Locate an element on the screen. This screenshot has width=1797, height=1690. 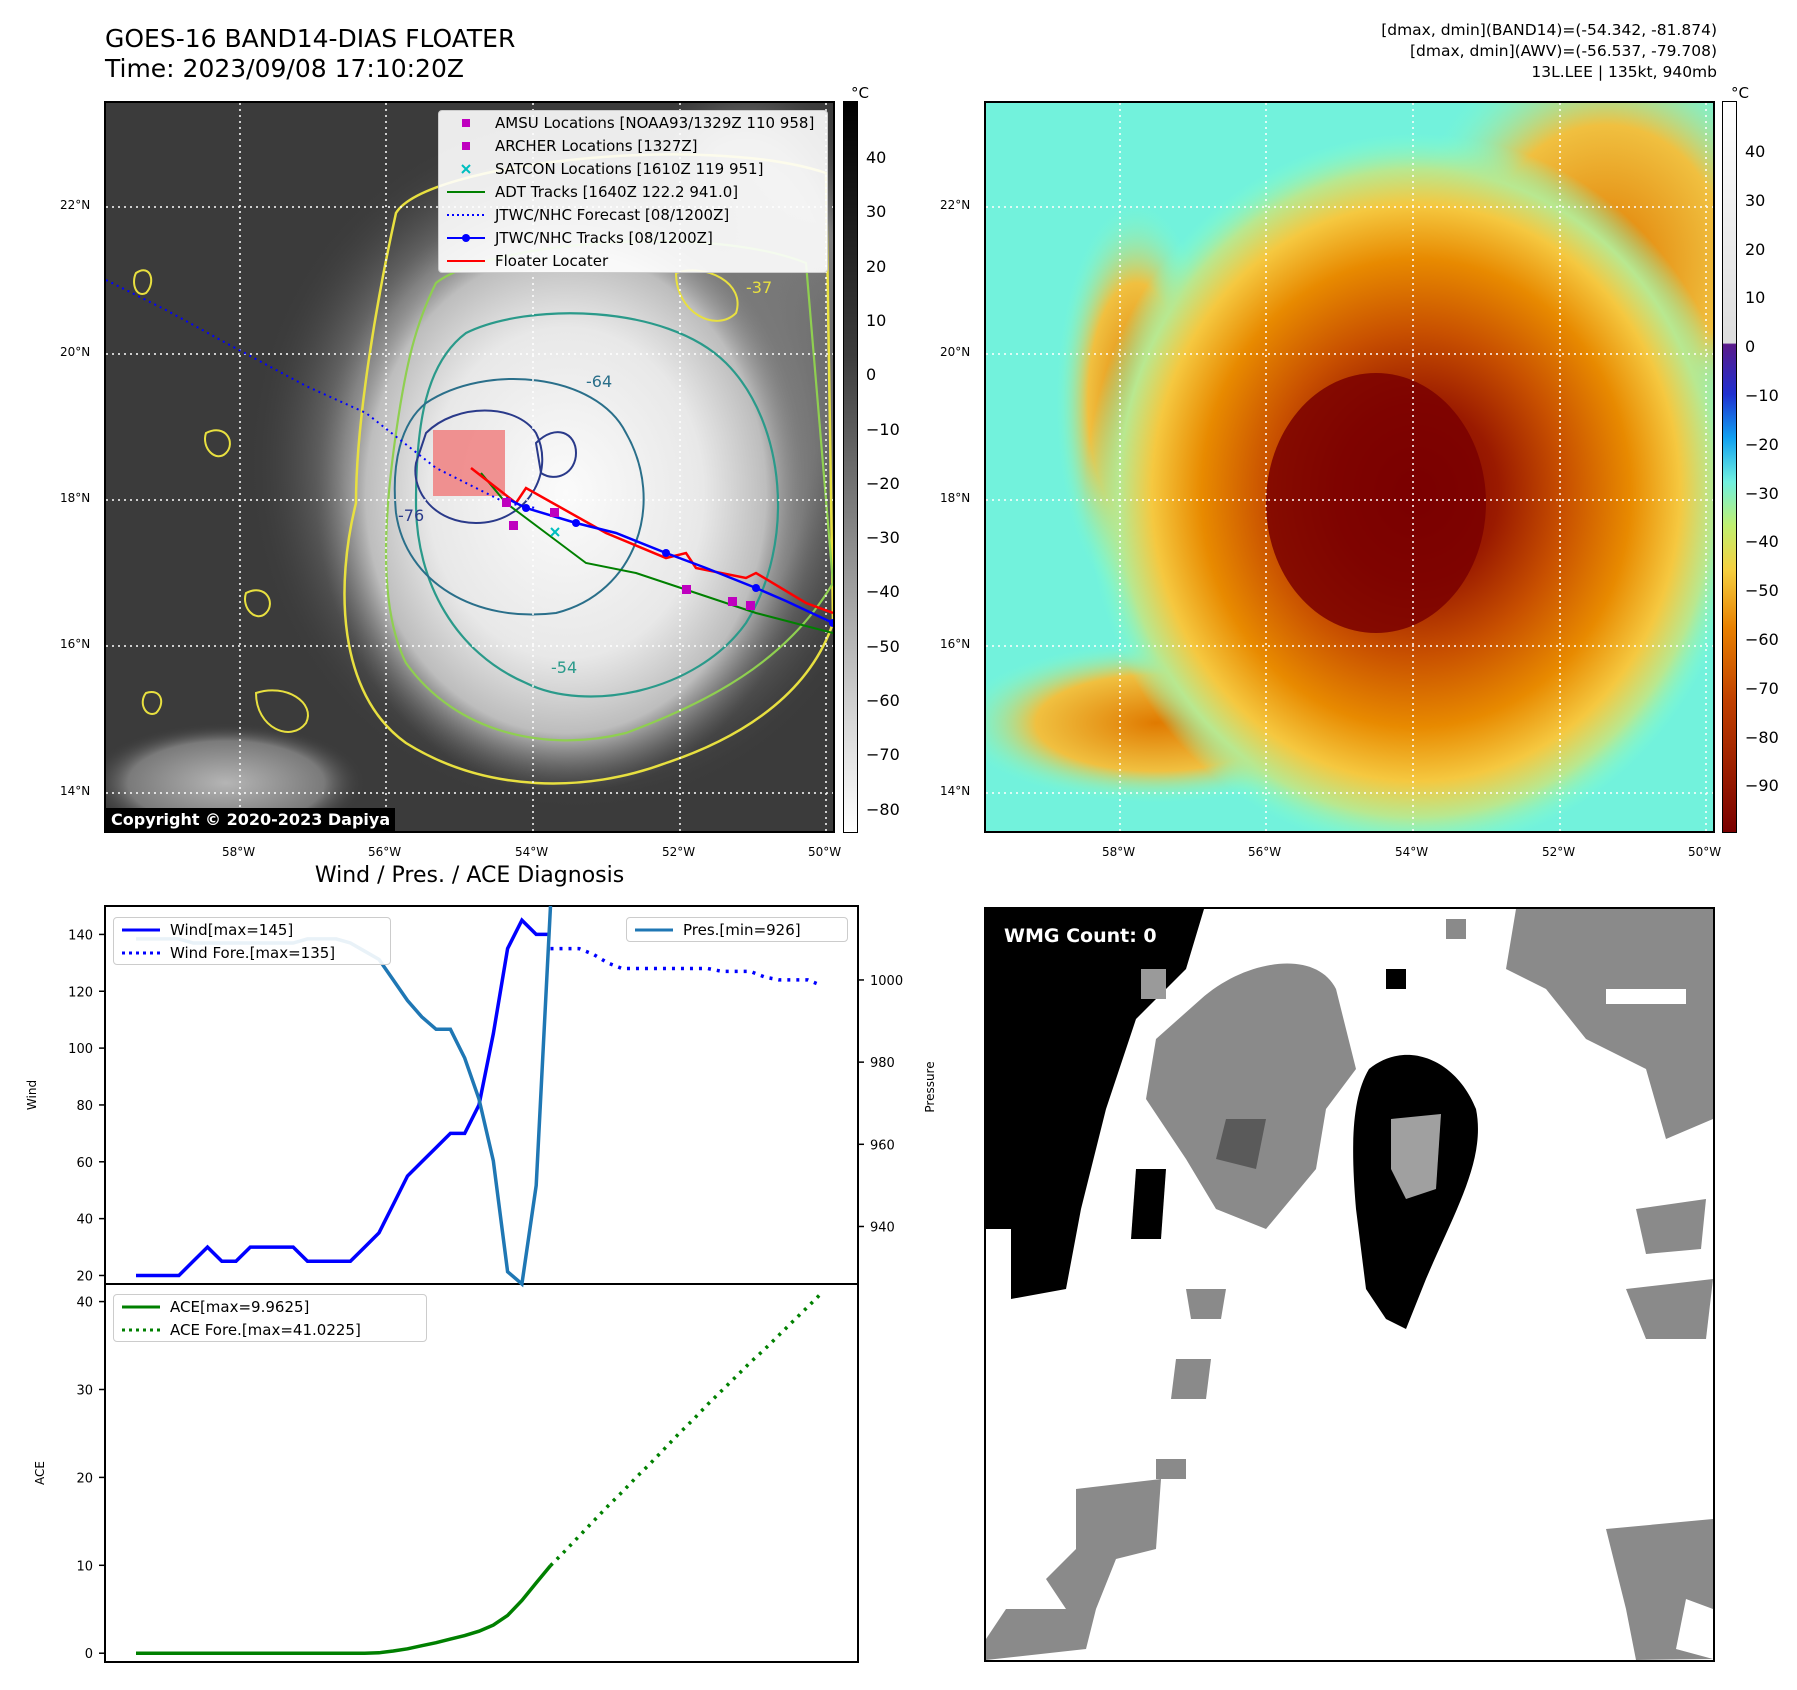
wind-fore-legend-entry: Wind Fore.[max=135] is located at coordinates (252, 952).